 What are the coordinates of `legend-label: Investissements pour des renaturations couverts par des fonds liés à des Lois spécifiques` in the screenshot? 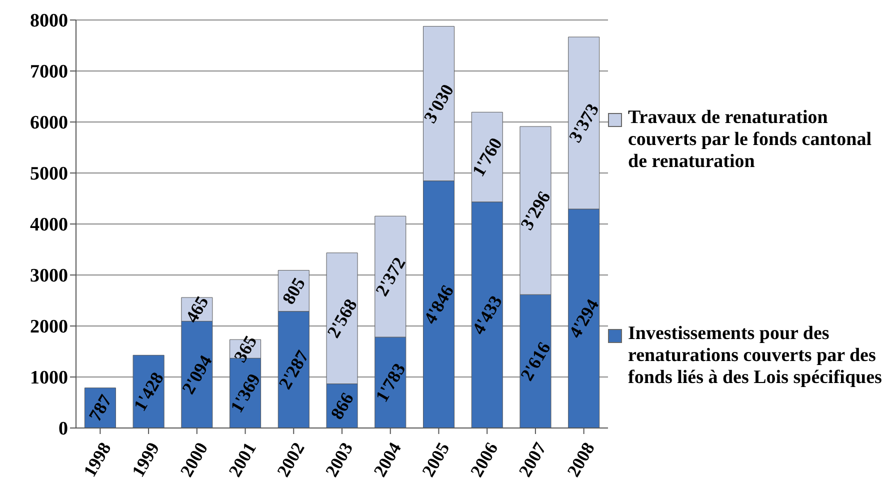 It's located at (755, 356).